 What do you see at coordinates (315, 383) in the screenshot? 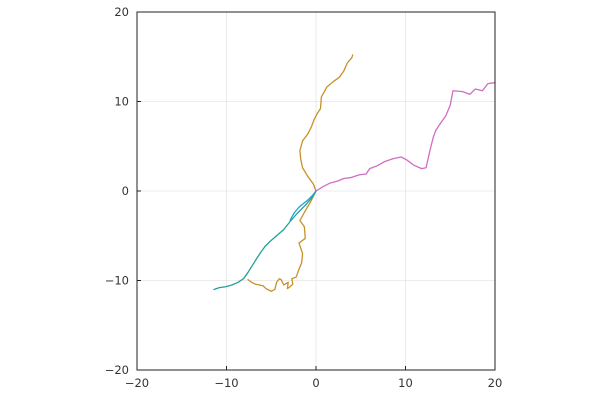
I see `x-tick-label-2: 0` at bounding box center [315, 383].